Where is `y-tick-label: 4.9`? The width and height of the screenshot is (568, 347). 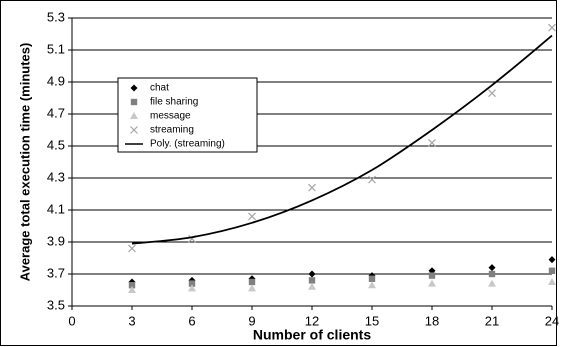
y-tick-label: 4.9 is located at coordinates (56, 80).